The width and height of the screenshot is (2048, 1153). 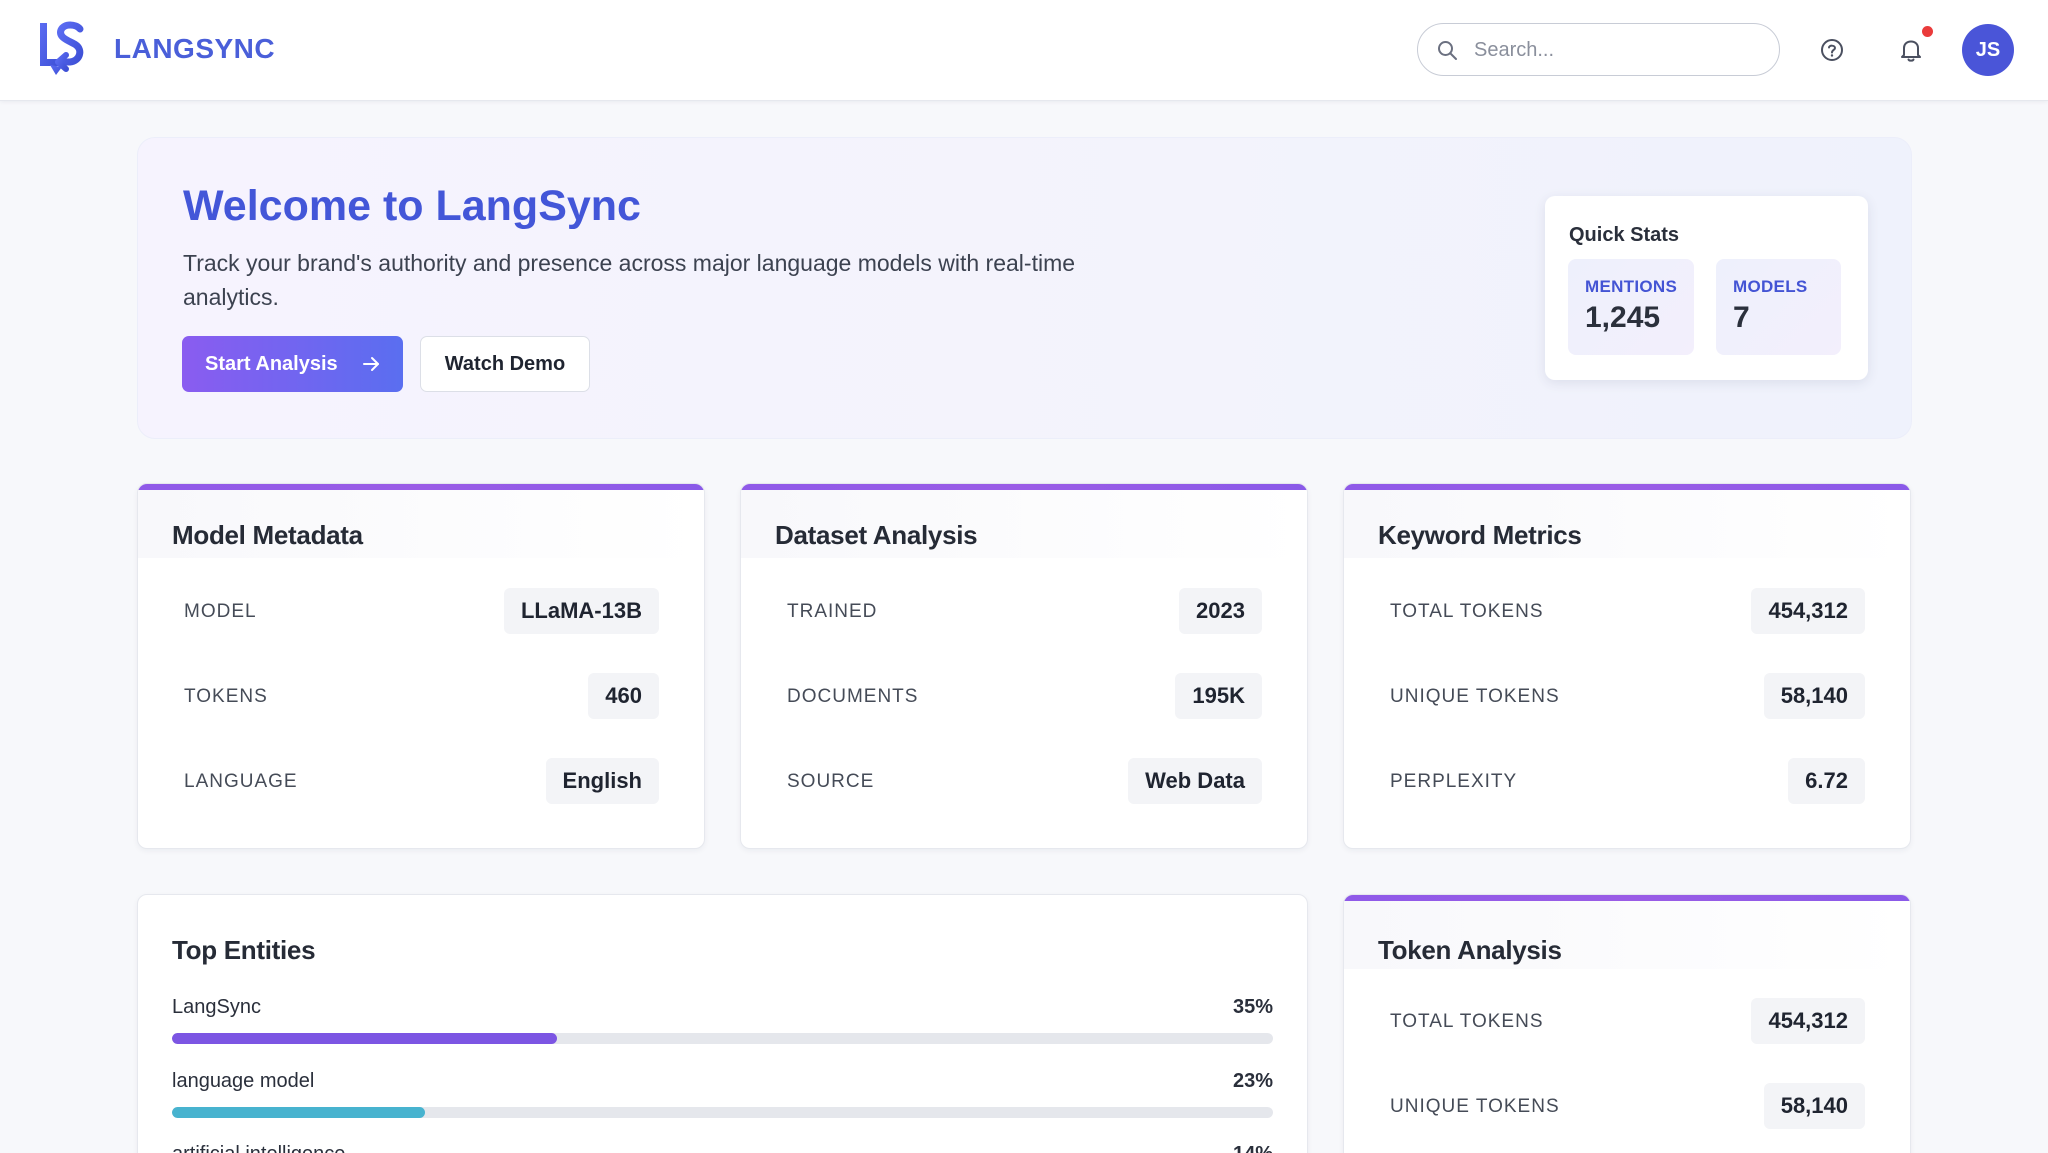 I want to click on help-icon, so click(x=1832, y=50).